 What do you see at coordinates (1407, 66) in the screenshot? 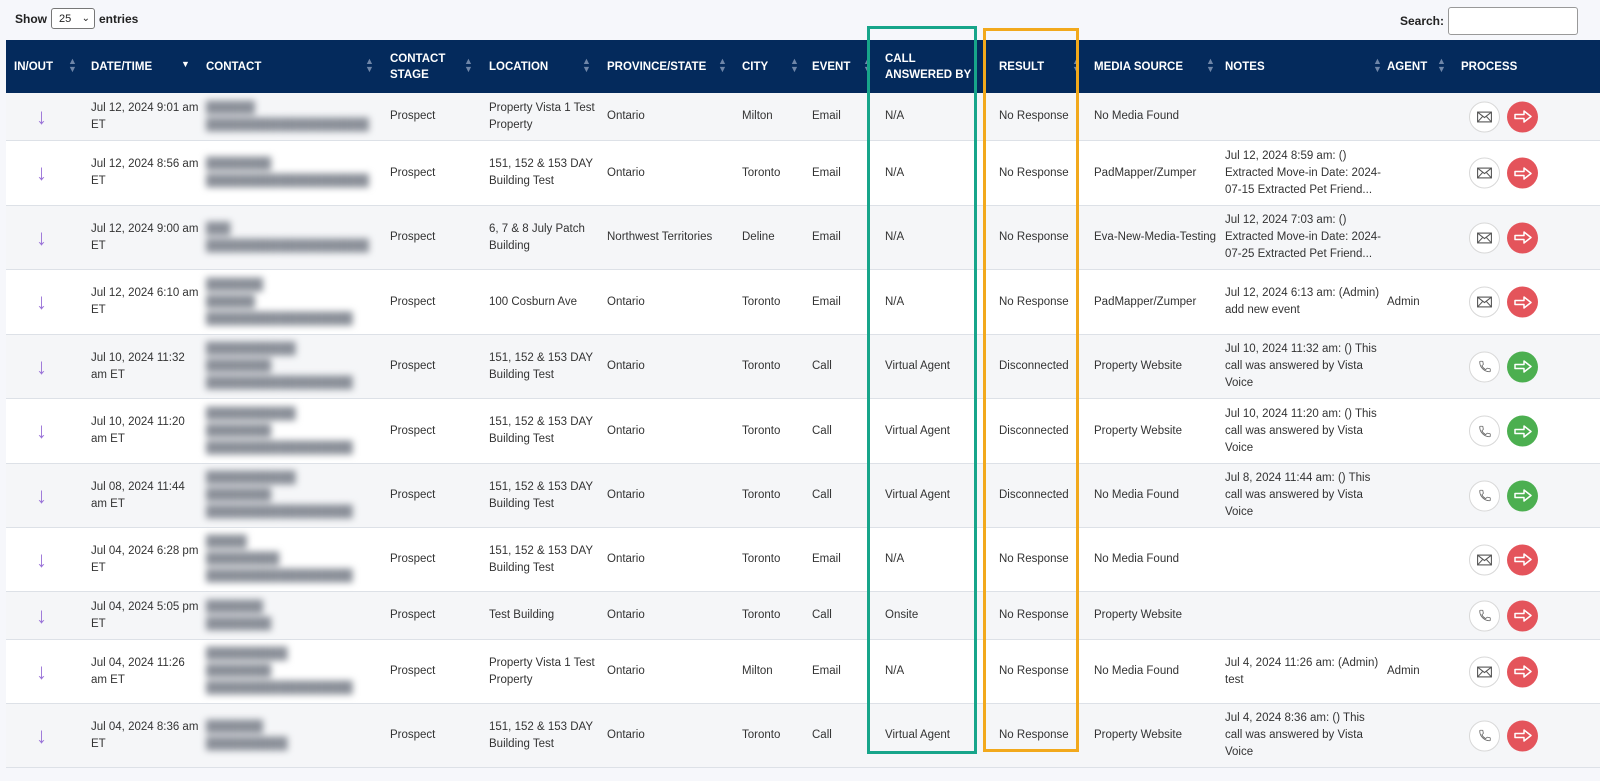
I see `column-header-agent: AGENT` at bounding box center [1407, 66].